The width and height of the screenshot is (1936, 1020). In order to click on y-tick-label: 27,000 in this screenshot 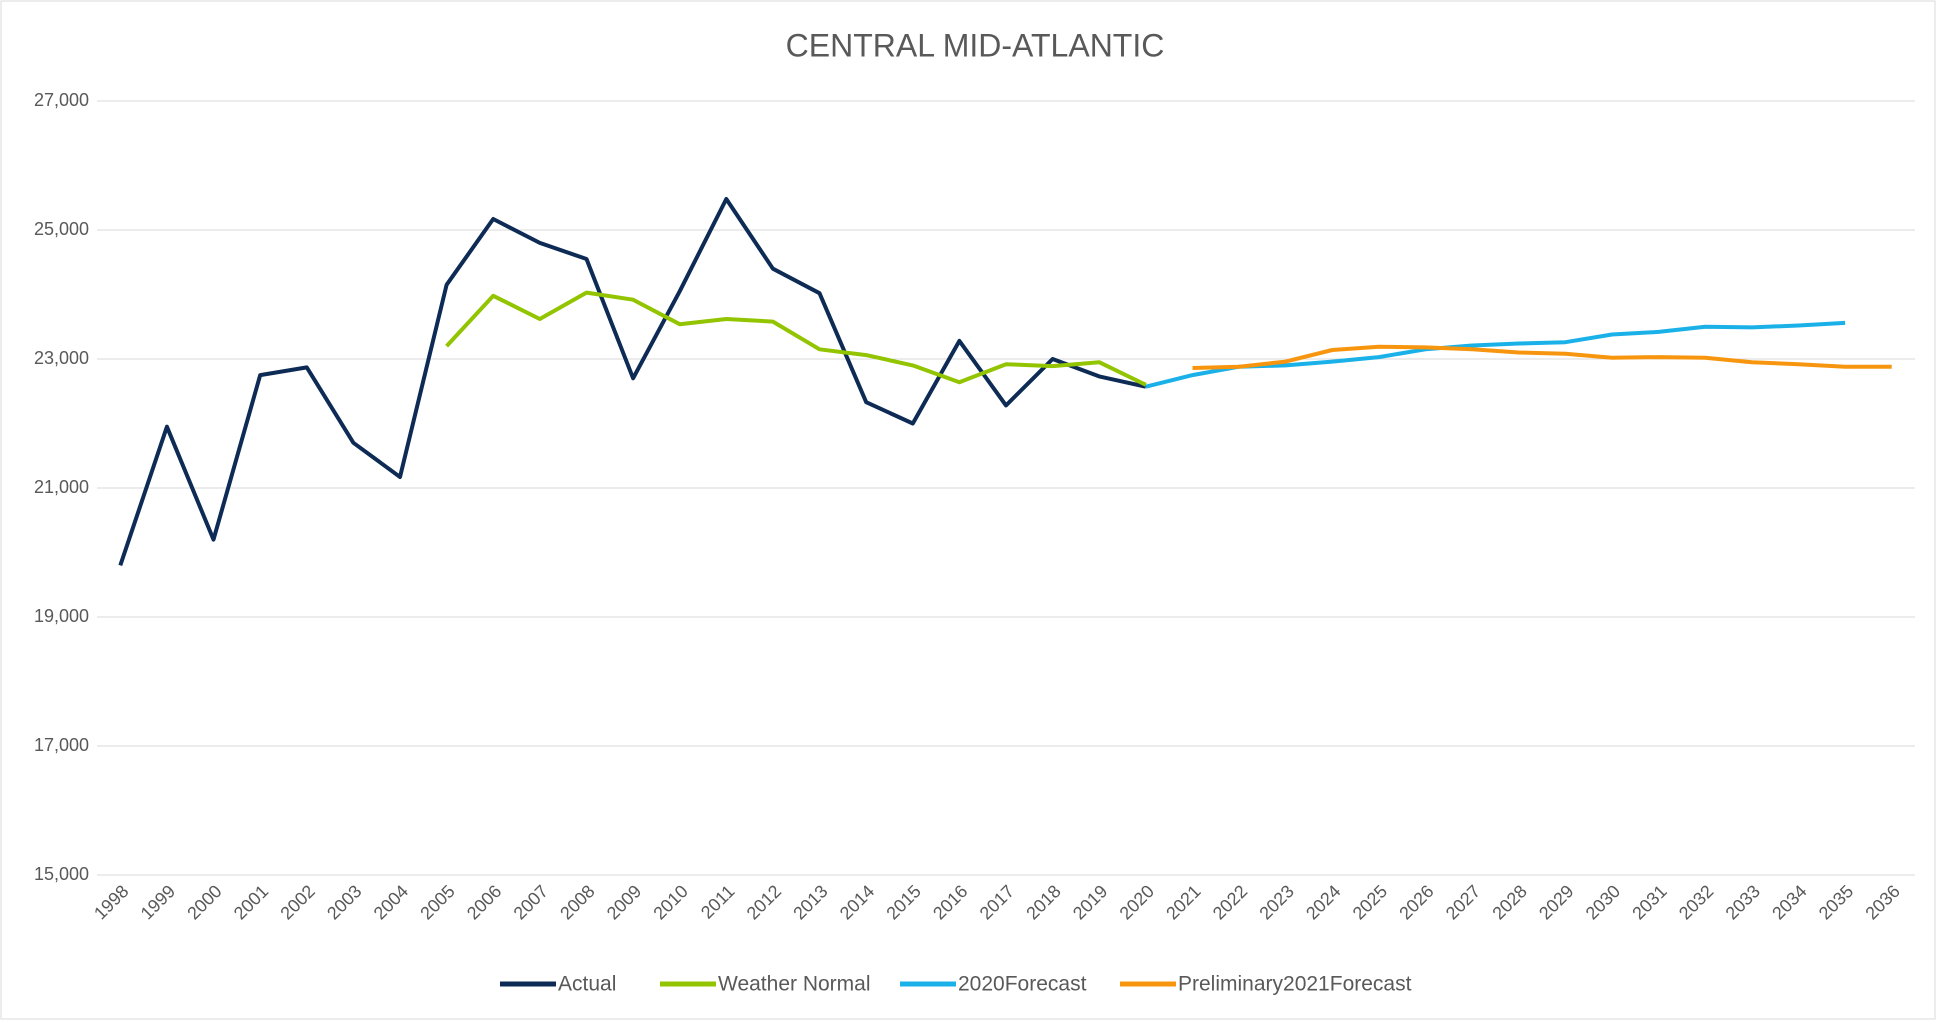, I will do `click(61, 100)`.